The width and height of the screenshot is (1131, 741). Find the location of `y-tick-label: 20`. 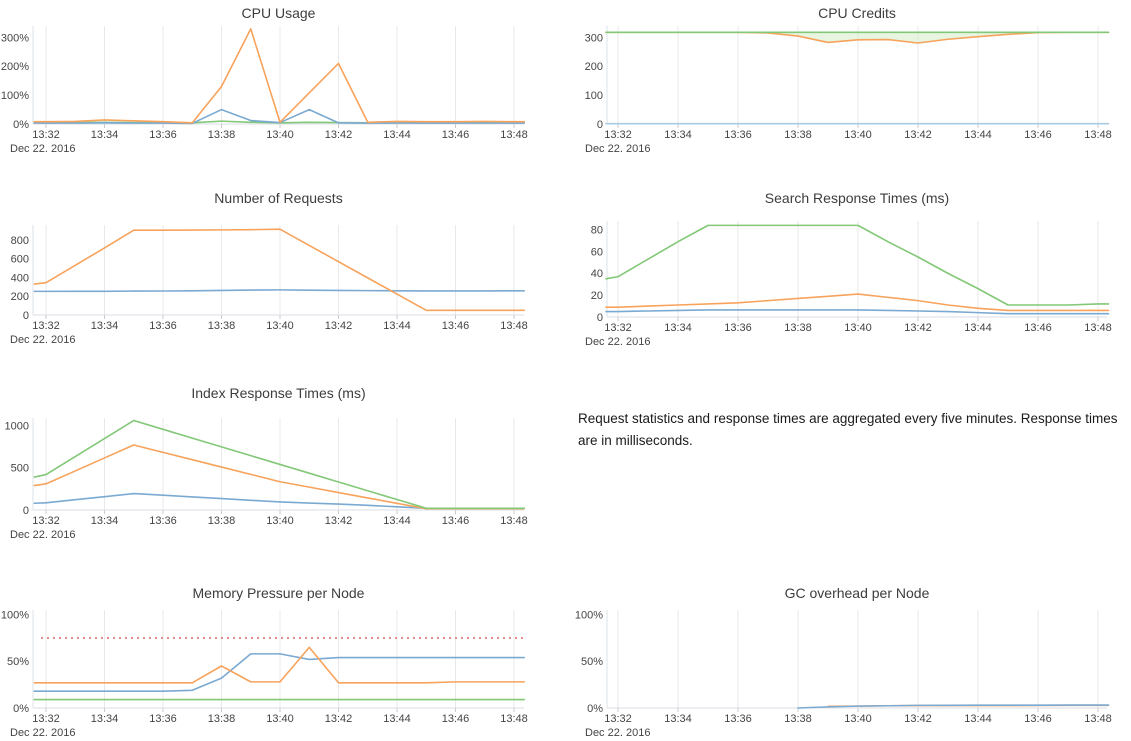

y-tick-label: 20 is located at coordinates (597, 296).